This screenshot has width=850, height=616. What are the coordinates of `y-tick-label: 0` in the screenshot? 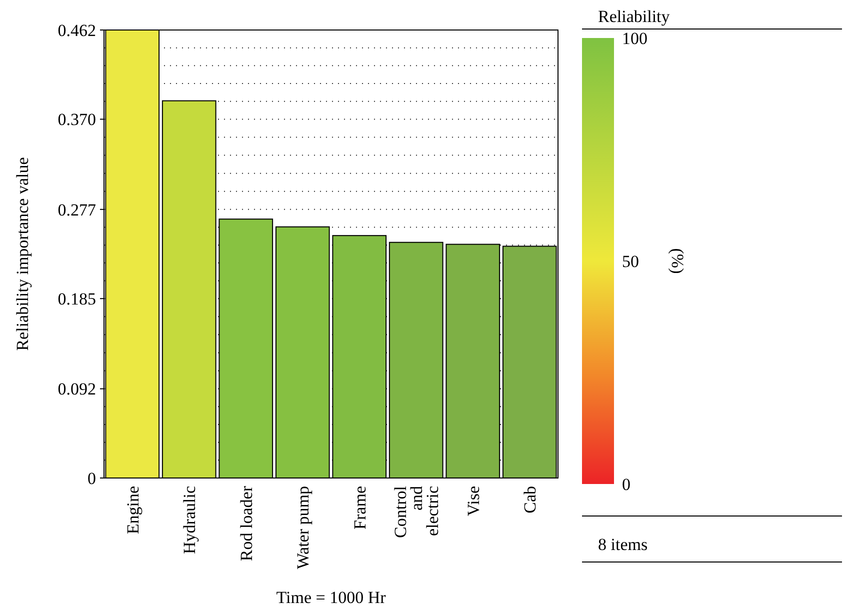 It's located at (92, 478).